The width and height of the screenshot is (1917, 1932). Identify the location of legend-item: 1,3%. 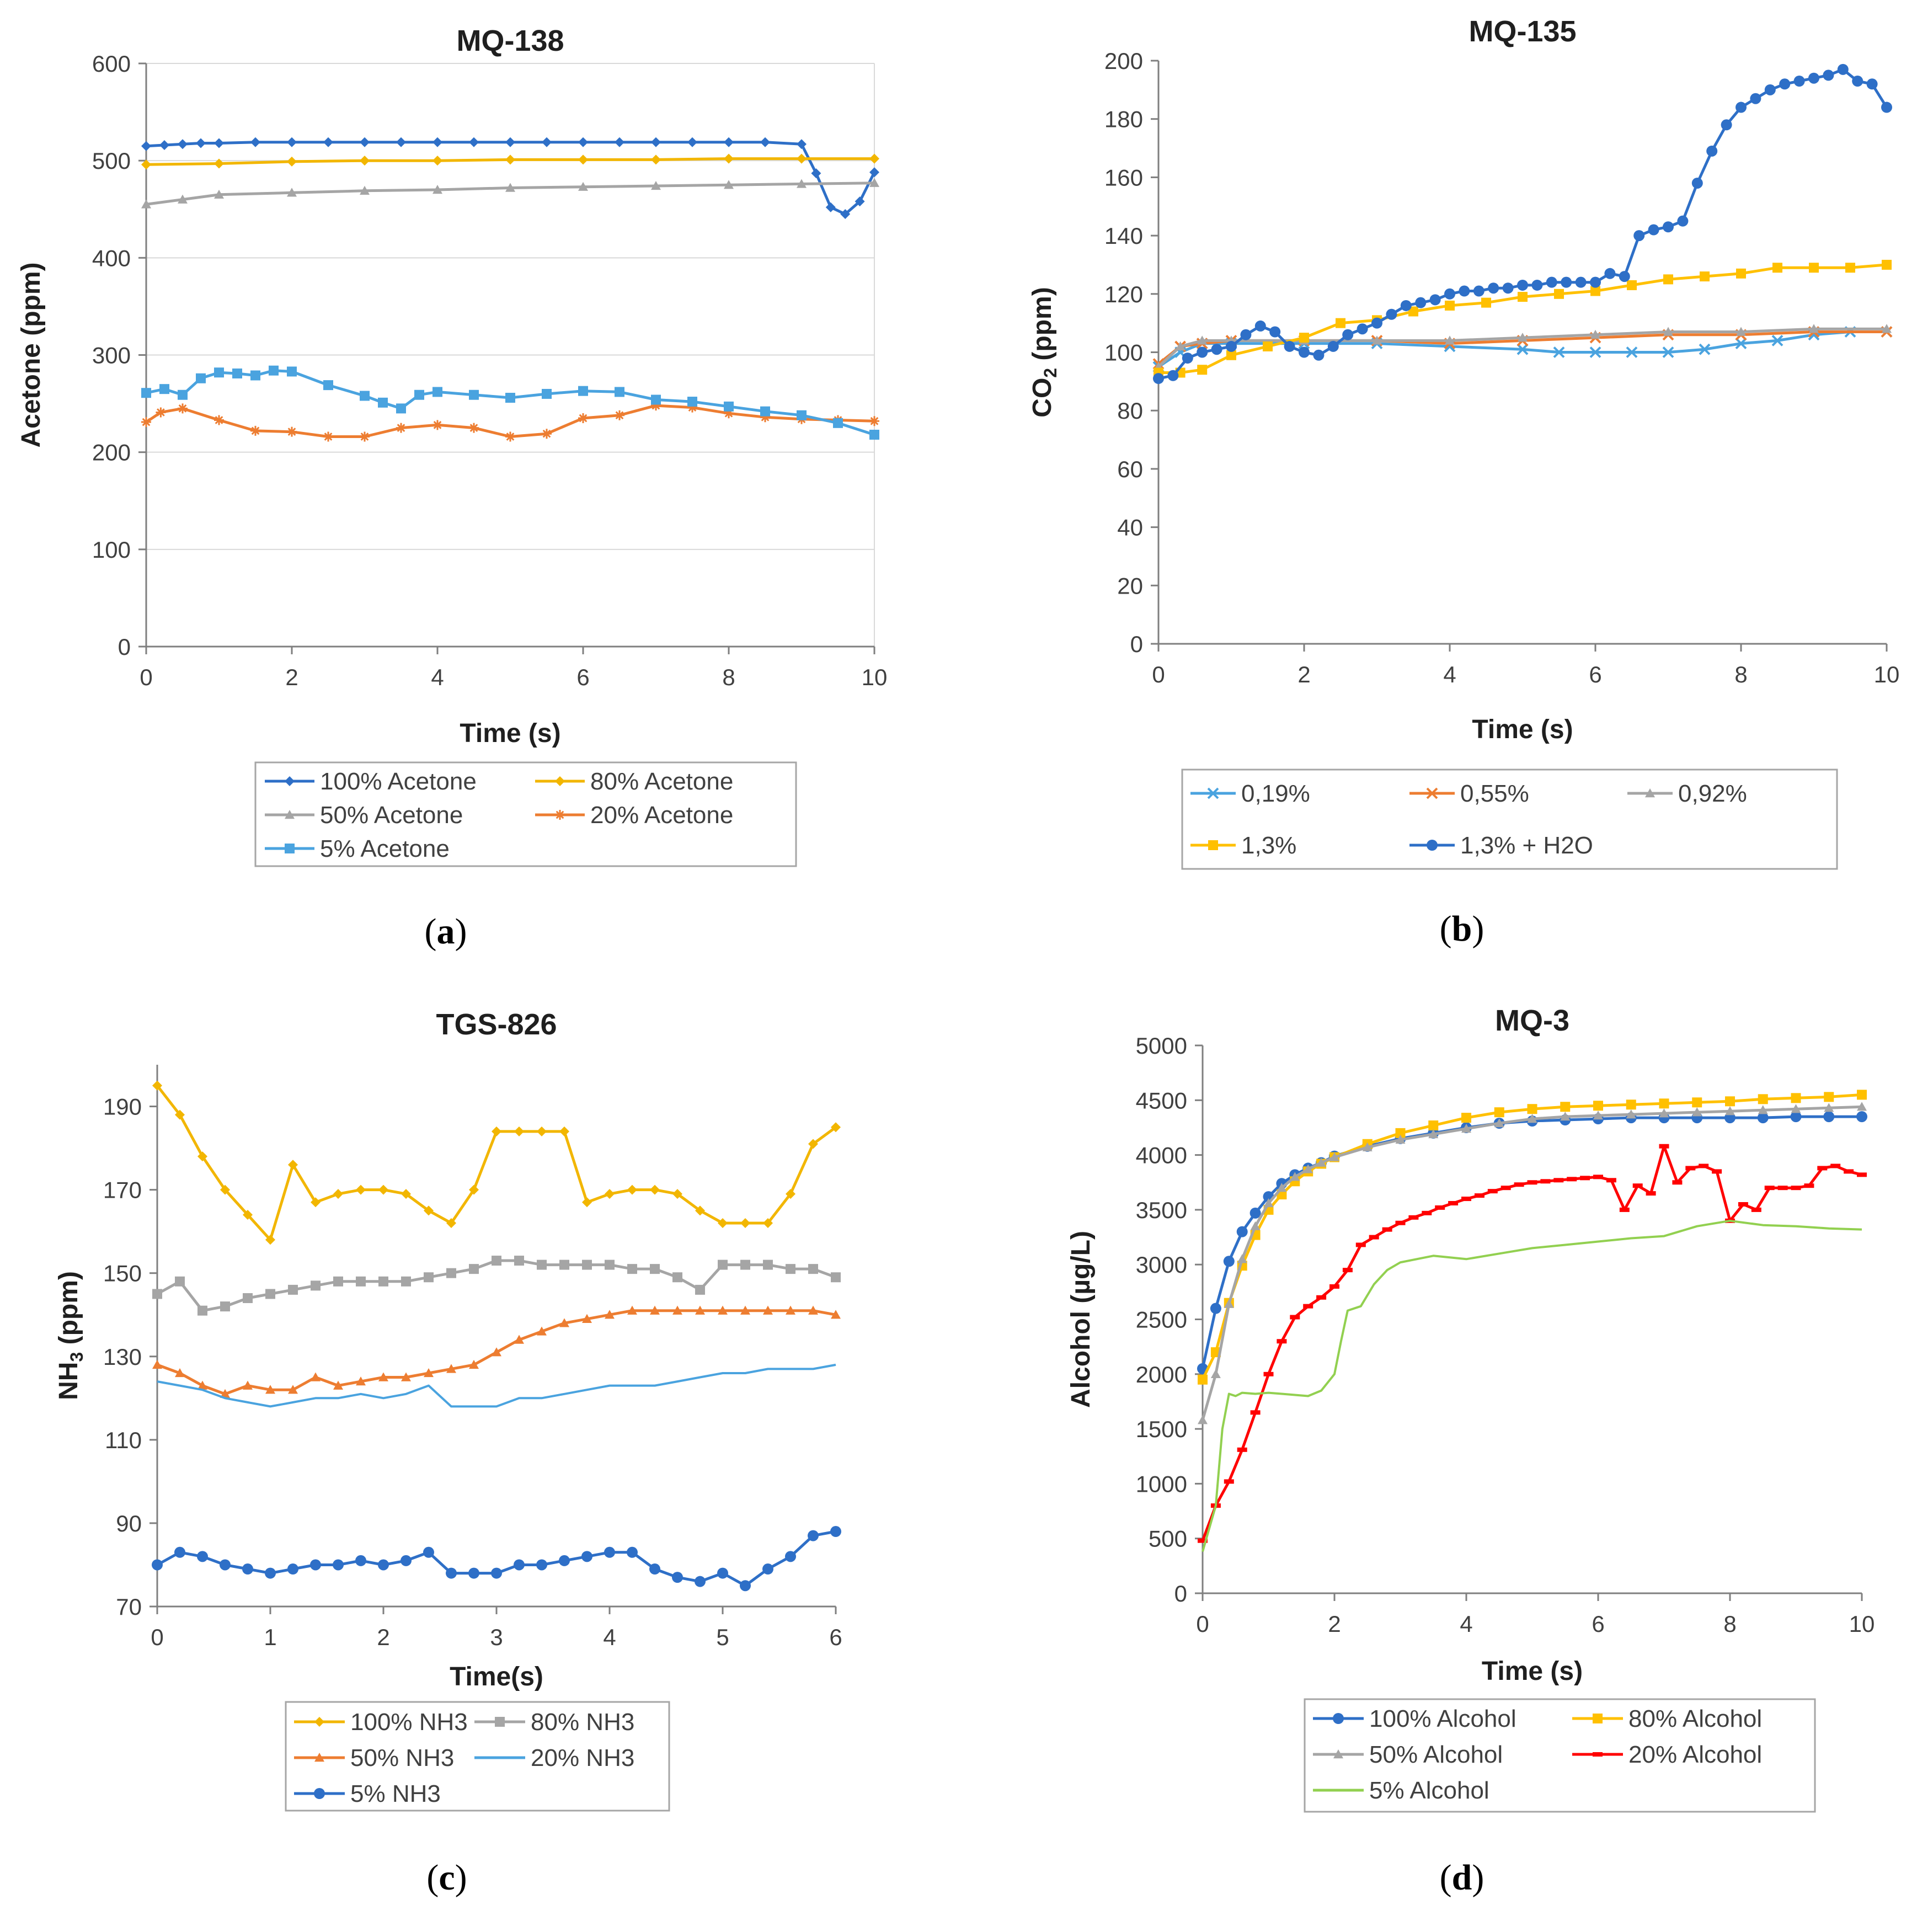
(1243, 845).